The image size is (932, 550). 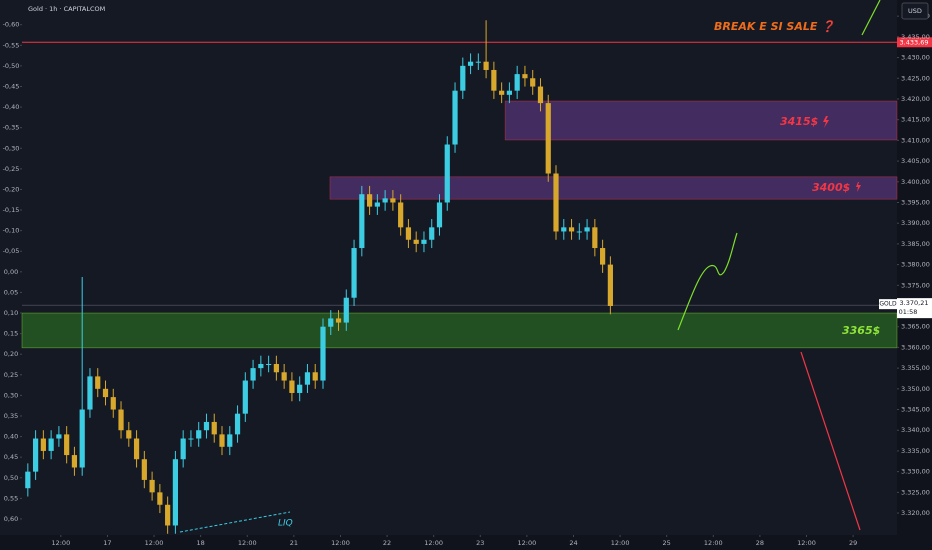 I want to click on x-tick-label: 21, so click(x=294, y=543).